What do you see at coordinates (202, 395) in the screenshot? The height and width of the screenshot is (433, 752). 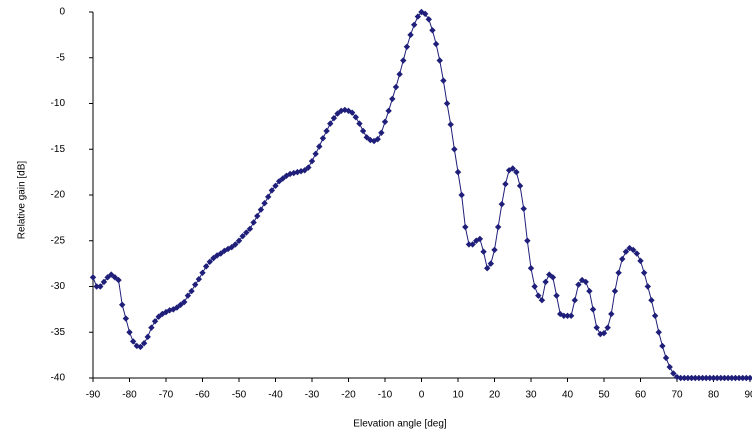 I see `x-tick-label: -60` at bounding box center [202, 395].